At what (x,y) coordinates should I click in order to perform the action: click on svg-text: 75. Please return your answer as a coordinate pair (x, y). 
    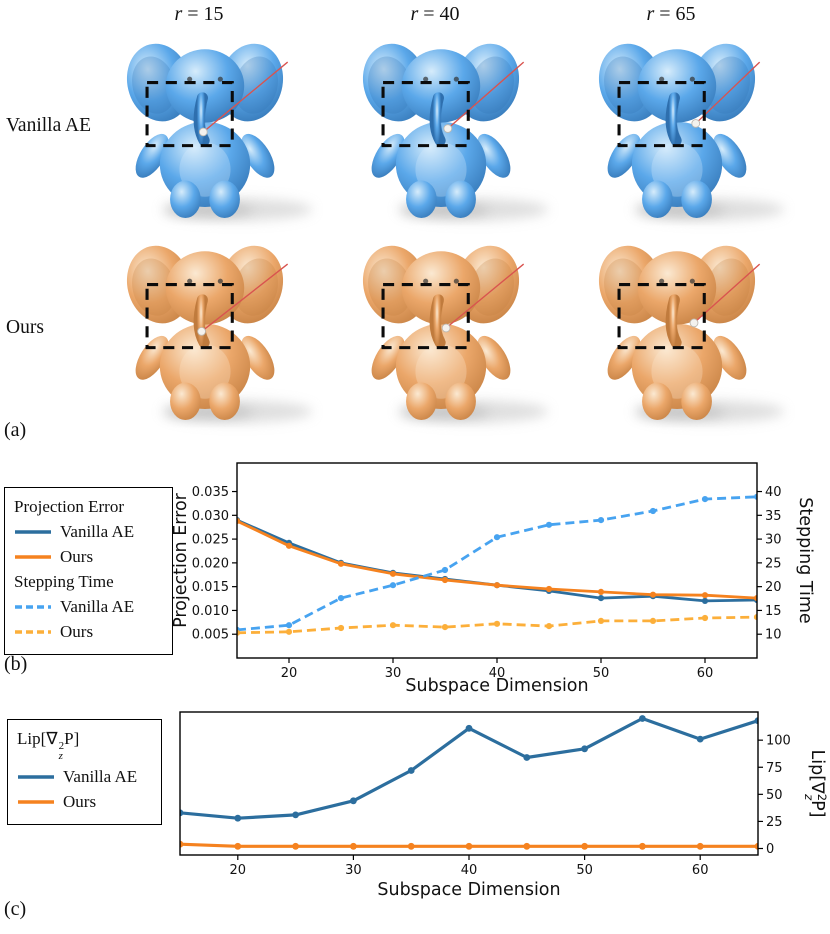
    Looking at the image, I should click on (774, 768).